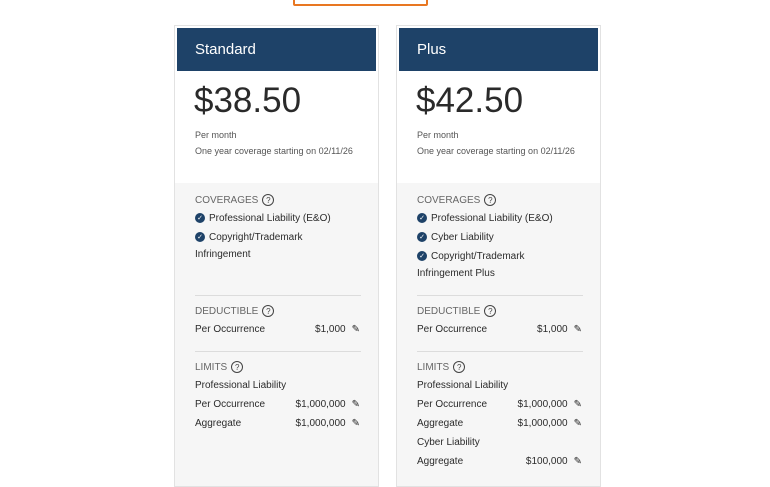  Describe the element at coordinates (456, 273) in the screenshot. I see `coverage-continuation: Infringement Plus` at that location.